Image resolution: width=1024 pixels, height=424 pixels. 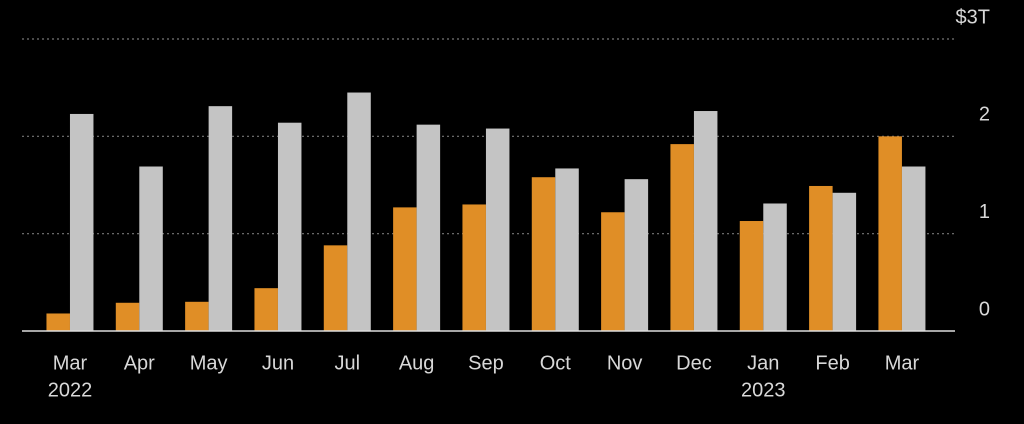 I want to click on x-tick-label: Aug, so click(x=417, y=363).